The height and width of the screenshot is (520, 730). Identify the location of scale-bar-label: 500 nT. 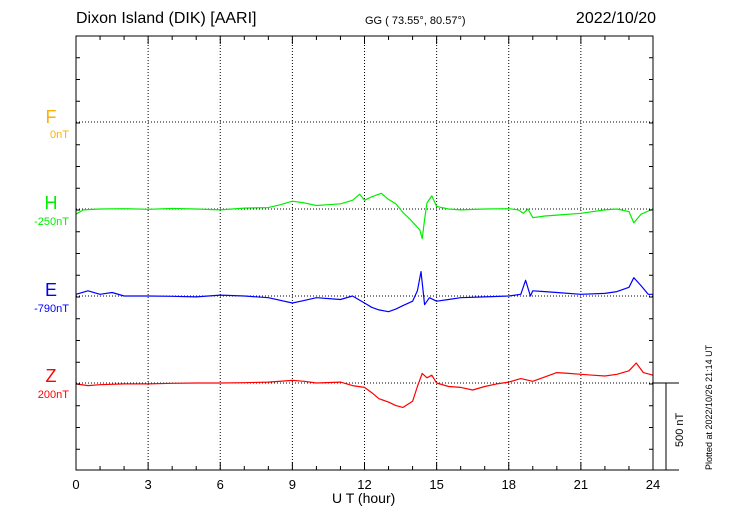
(680, 429).